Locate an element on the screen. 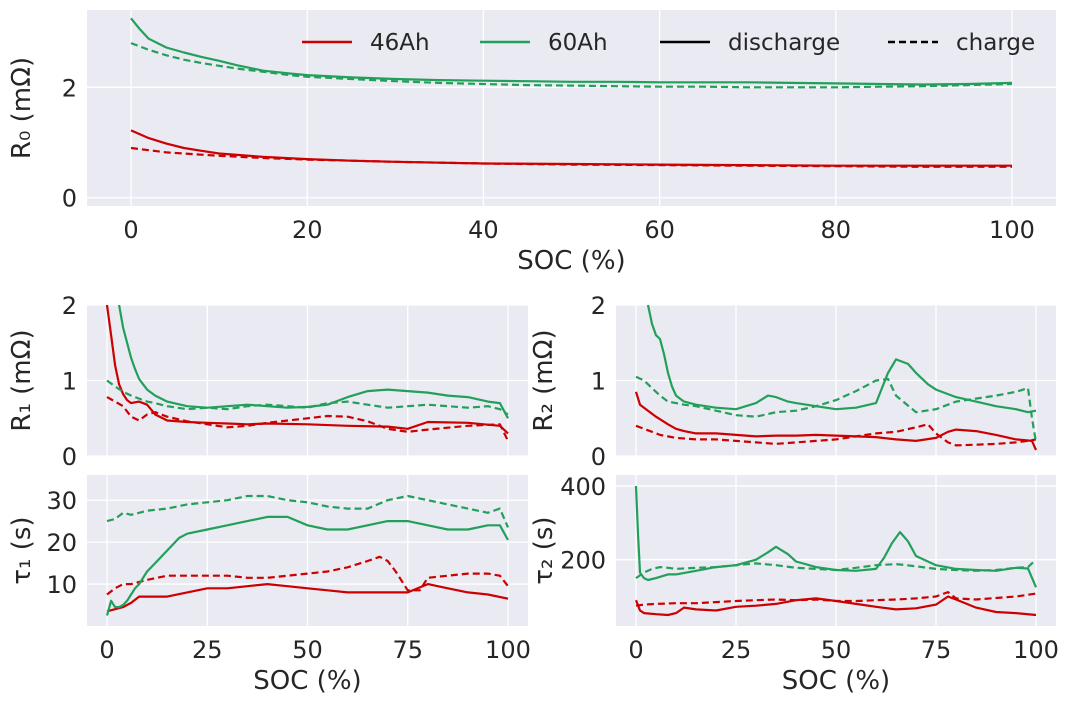 This screenshot has width=1069, height=703. r0-ytick-label: 0 is located at coordinates (69, 199).